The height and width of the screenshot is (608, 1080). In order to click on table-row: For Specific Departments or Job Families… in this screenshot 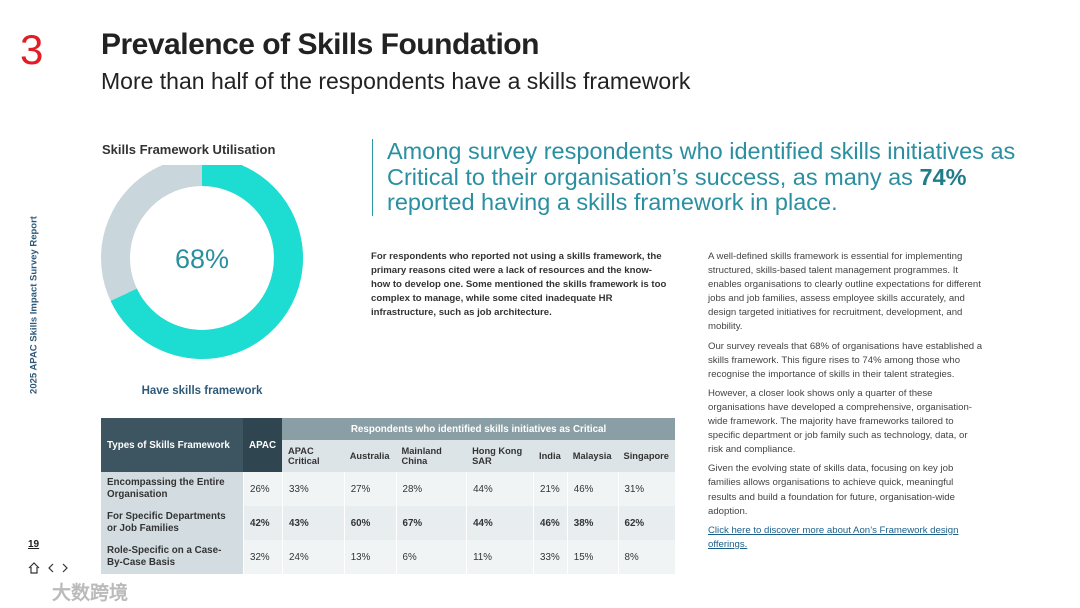, I will do `click(388, 523)`.